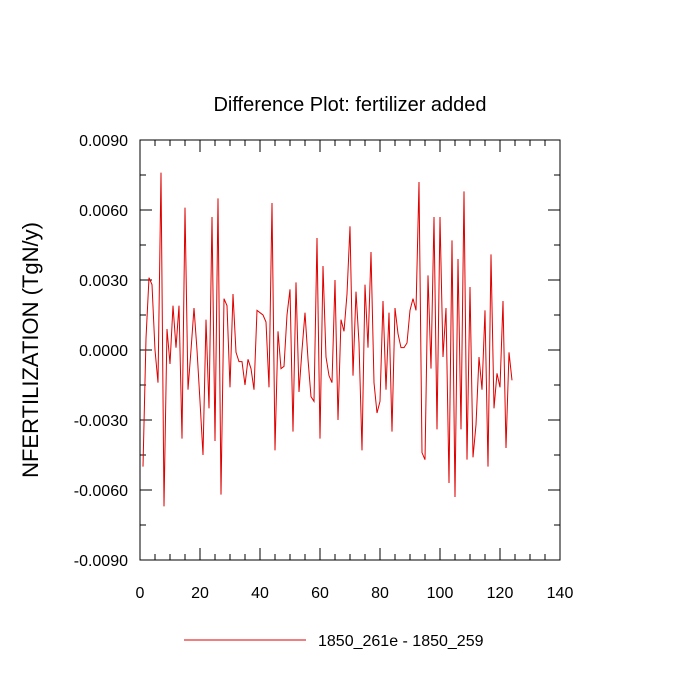  Describe the element at coordinates (30, 350) in the screenshot. I see `y-axis-label: NFERTILIZATION (TgN/y)` at that location.